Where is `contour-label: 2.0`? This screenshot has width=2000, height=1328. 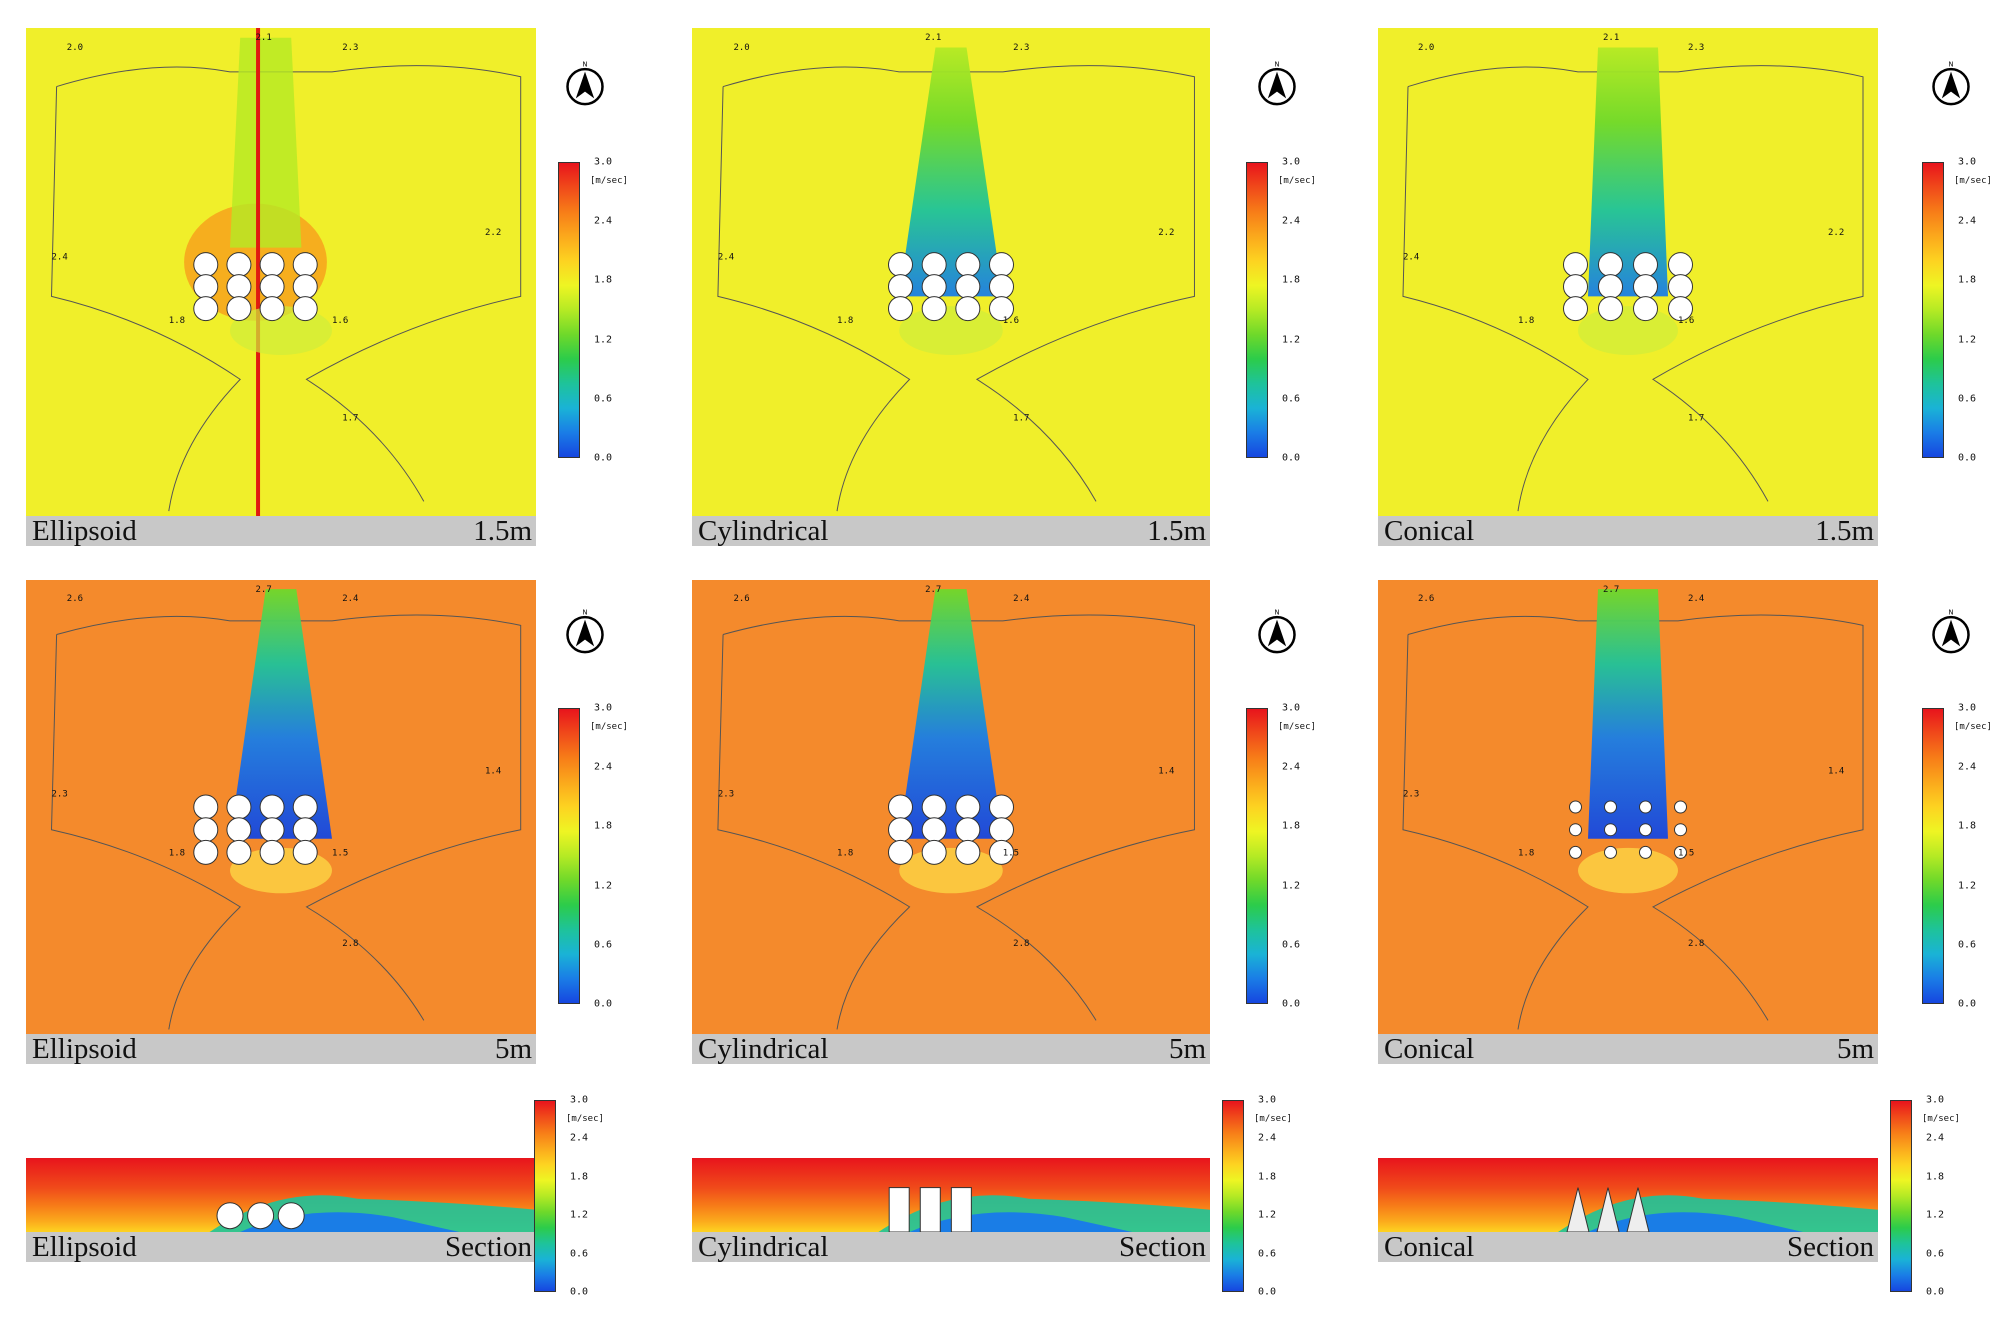
contour-label: 2.0 is located at coordinates (1426, 48).